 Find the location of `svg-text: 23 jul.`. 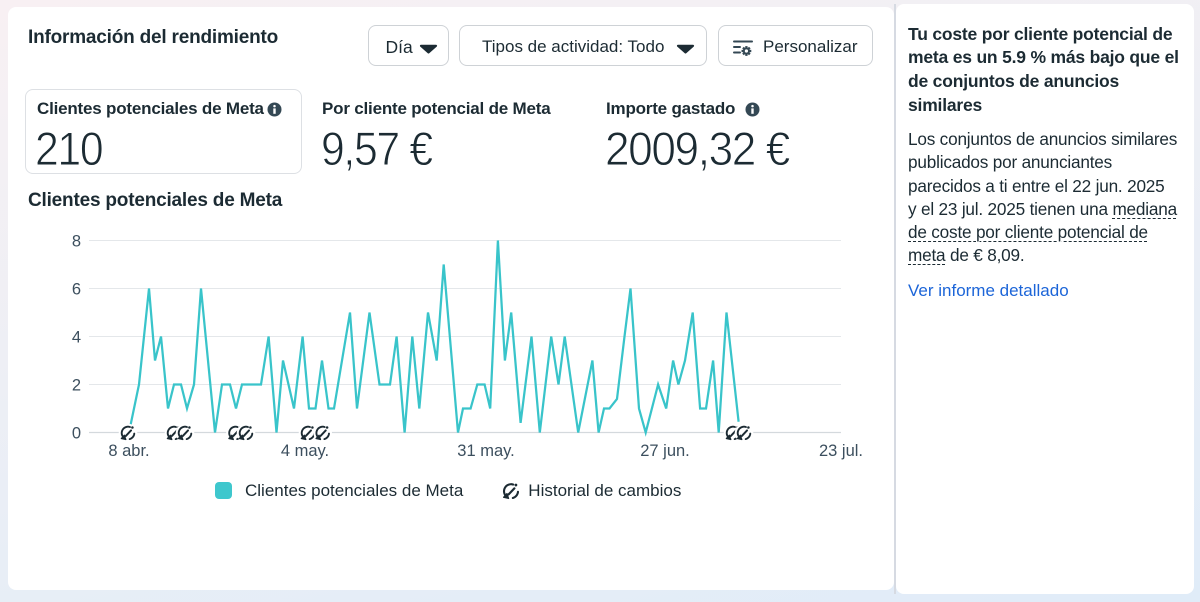

svg-text: 23 jul. is located at coordinates (841, 451).